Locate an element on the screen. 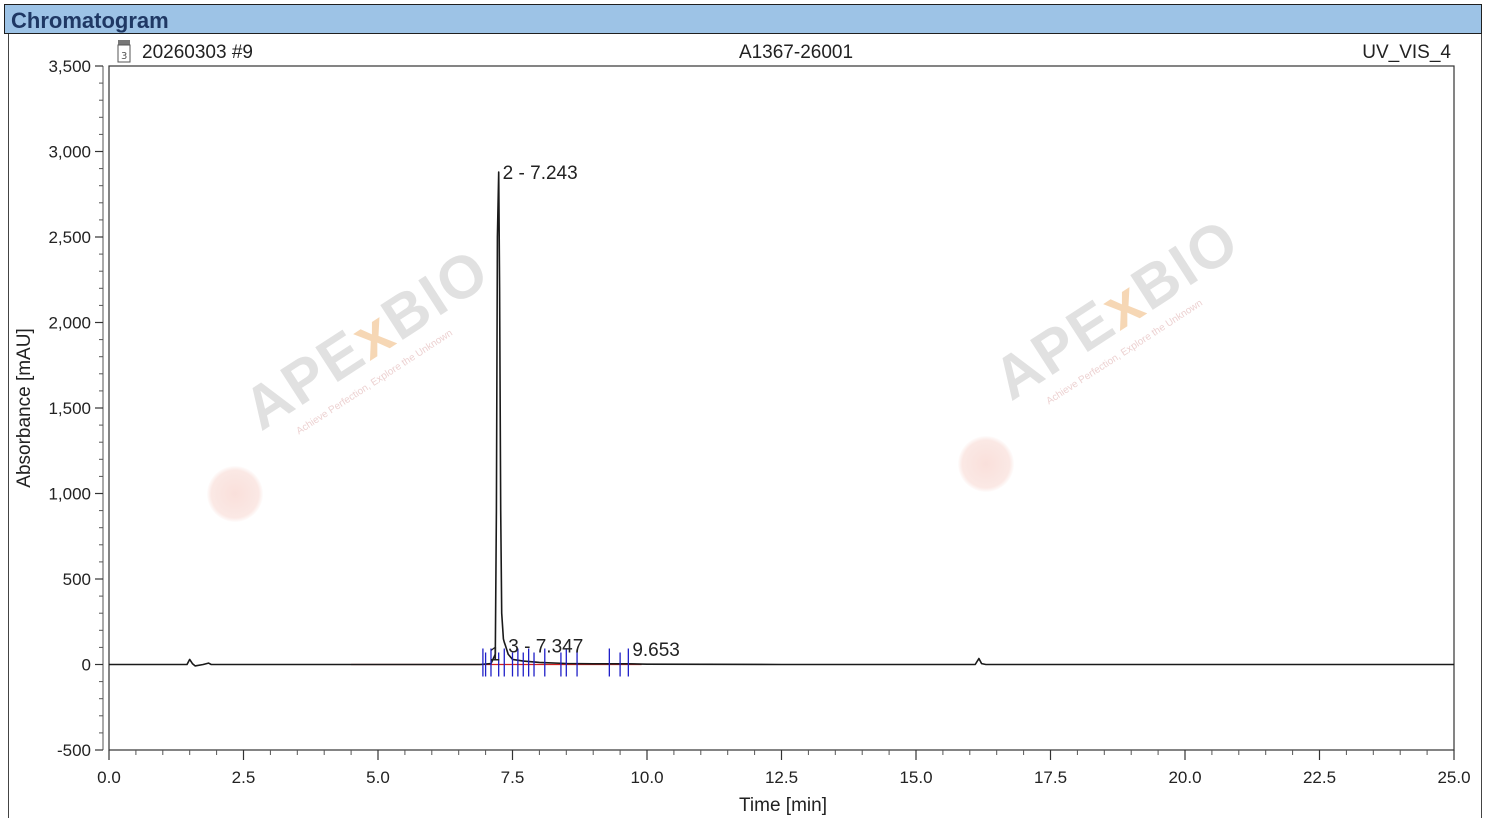  x-tick-label: 10.0 is located at coordinates (646, 777).